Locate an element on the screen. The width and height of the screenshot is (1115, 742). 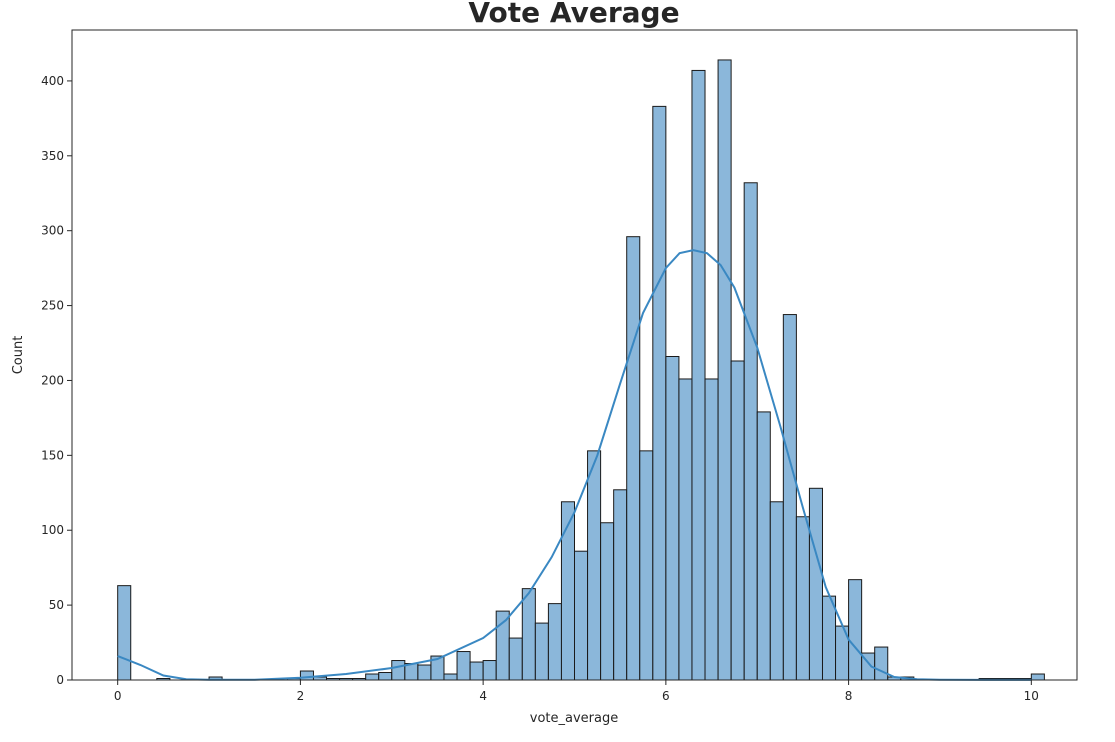
y-tick-label: 50 is located at coordinates (56, 605).